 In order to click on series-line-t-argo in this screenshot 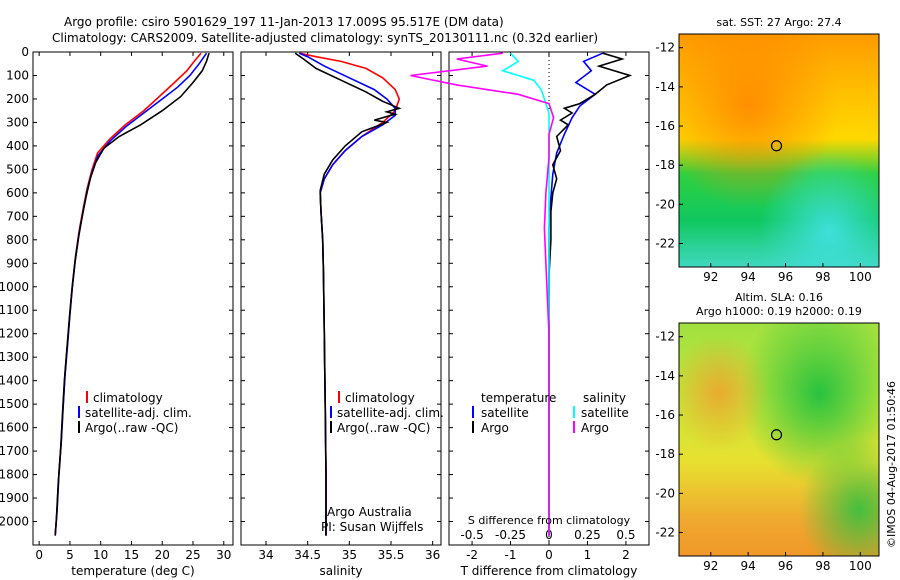, I will do `click(590, 294)`.